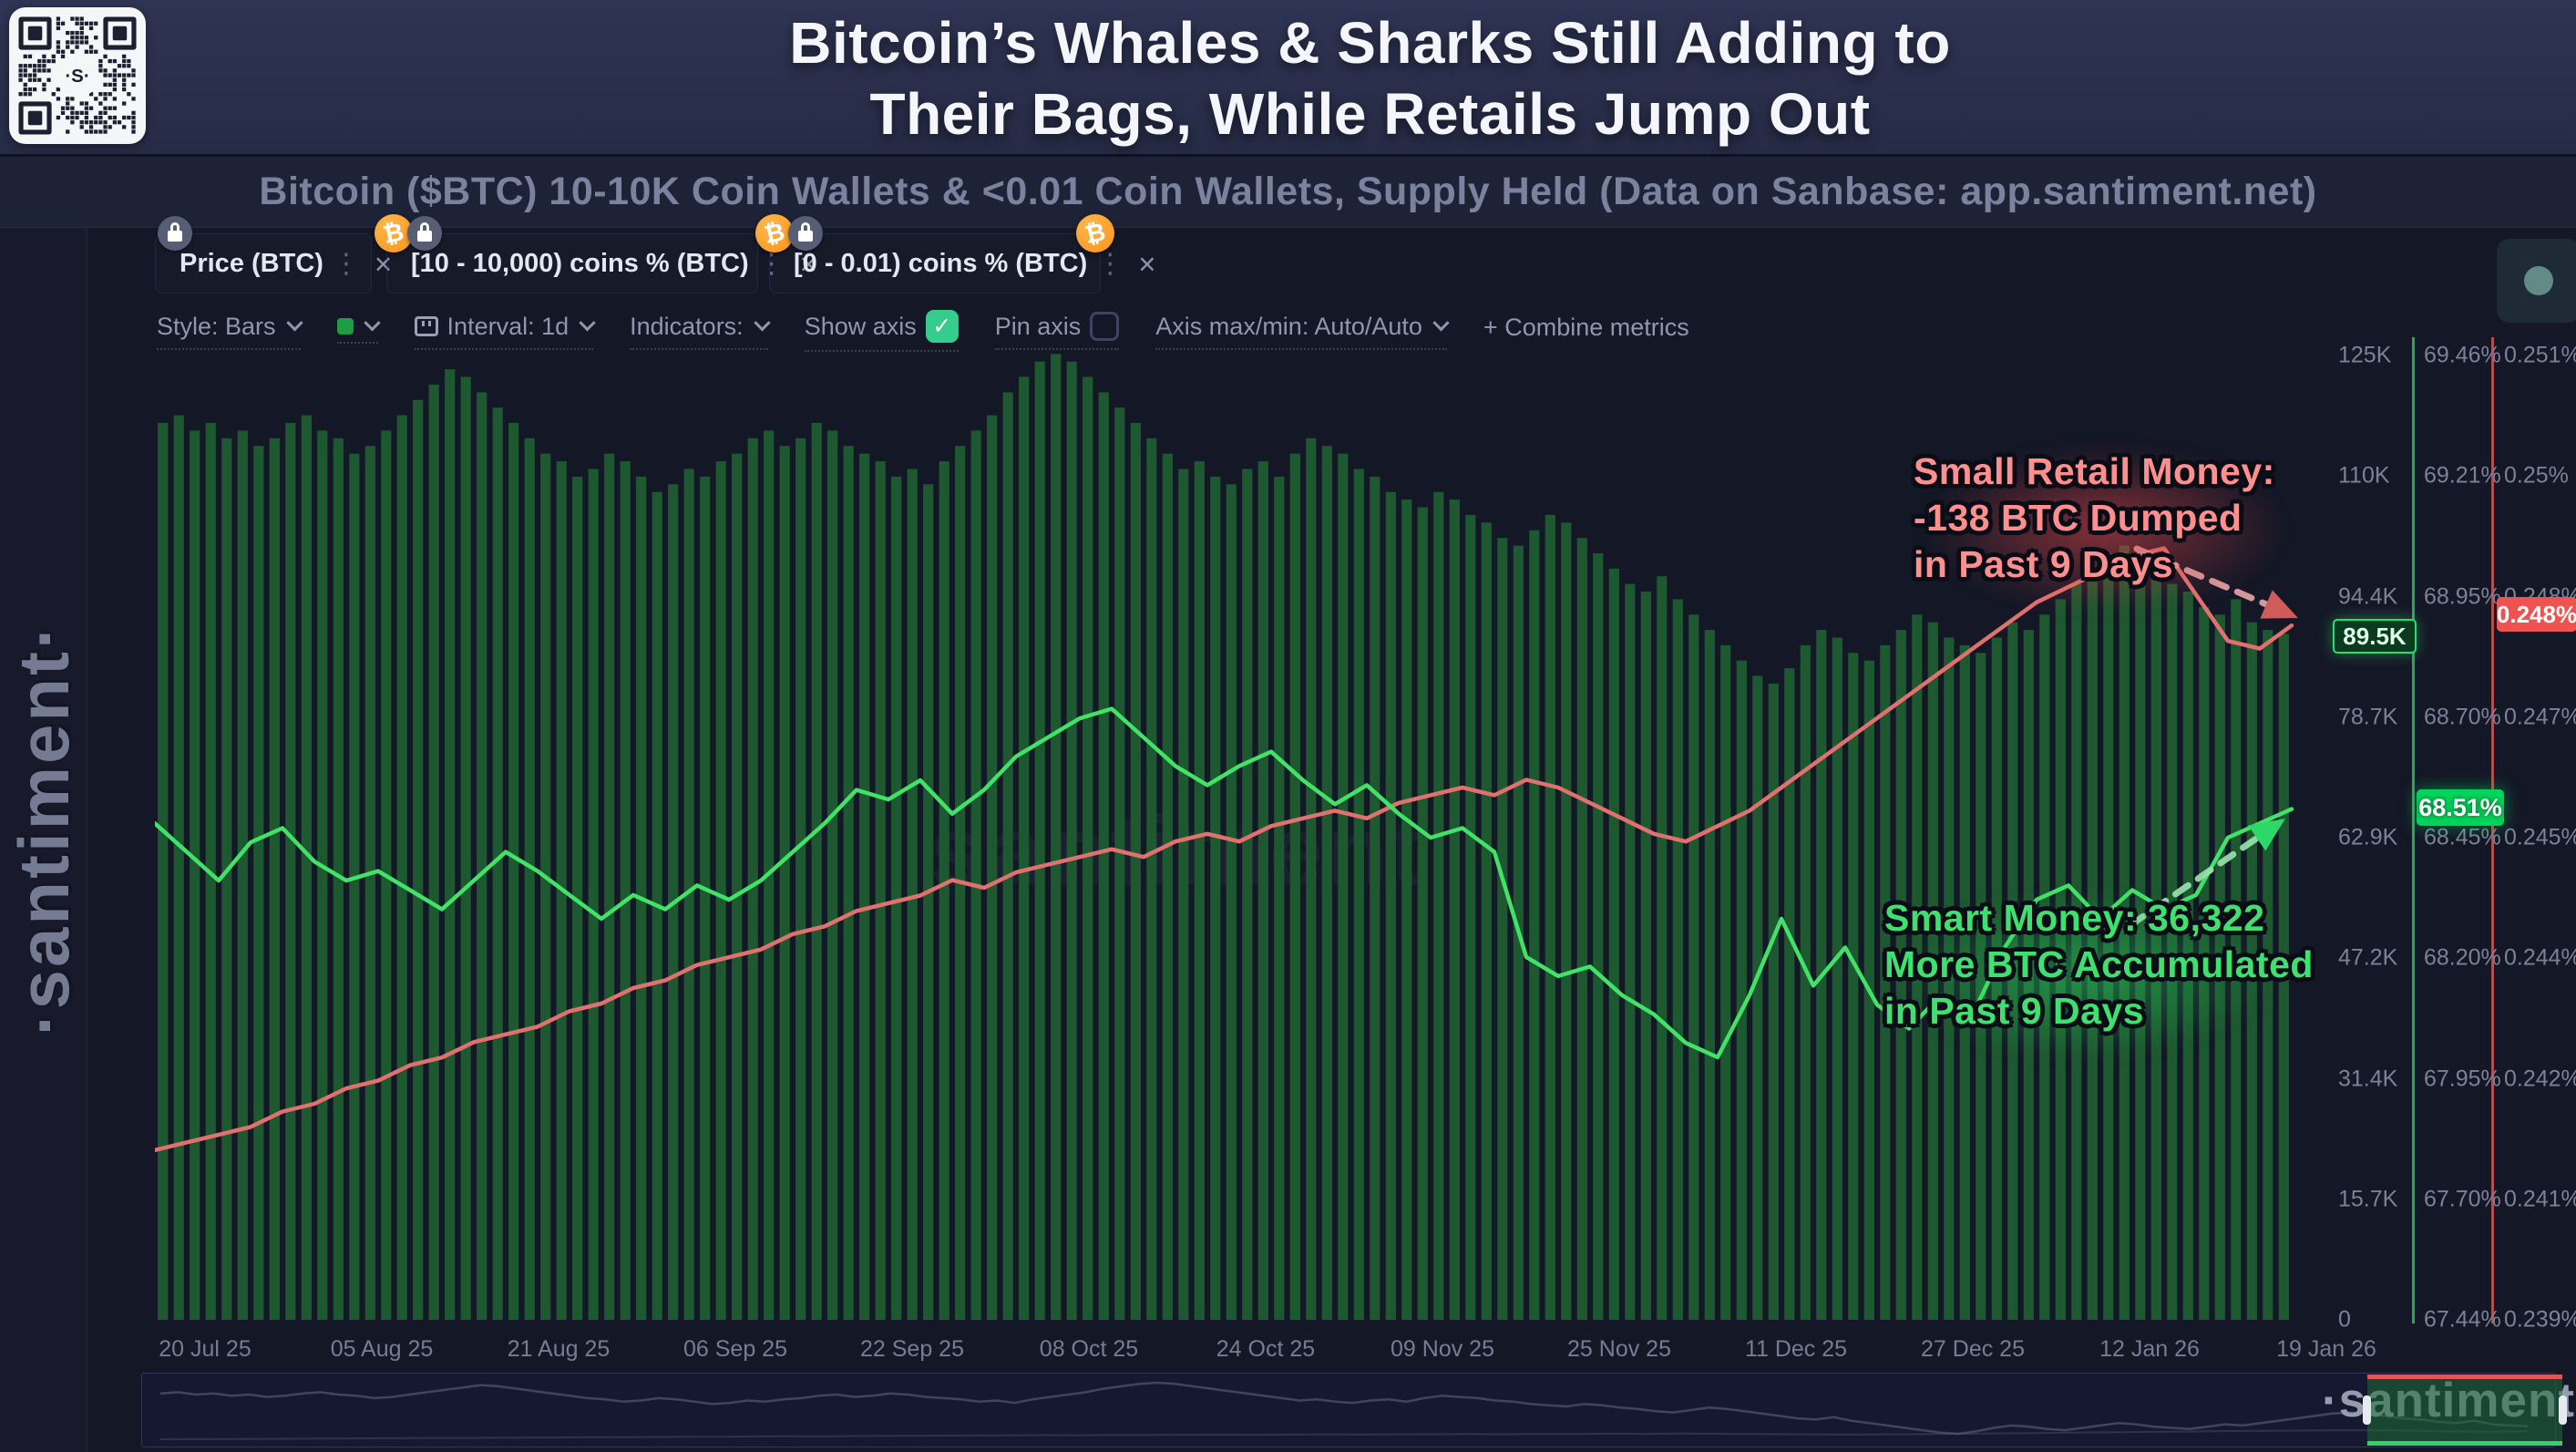 The height and width of the screenshot is (1452, 2576). Describe the element at coordinates (1089, 1349) in the screenshot. I see `date-axis-tick: 08 Oct 25` at that location.